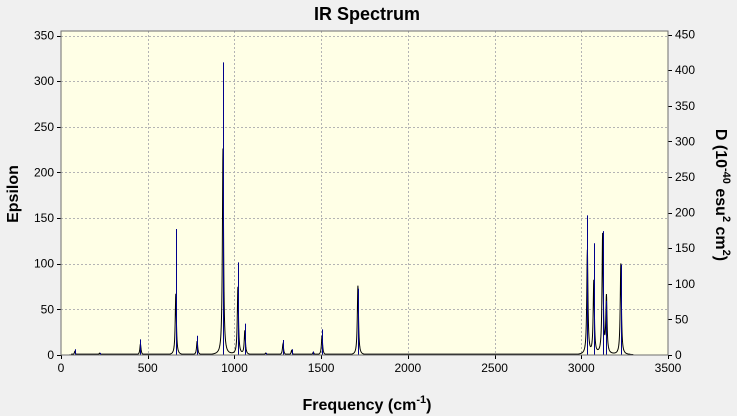  Describe the element at coordinates (678, 355) in the screenshot. I see `y2-tick-label: 0` at that location.